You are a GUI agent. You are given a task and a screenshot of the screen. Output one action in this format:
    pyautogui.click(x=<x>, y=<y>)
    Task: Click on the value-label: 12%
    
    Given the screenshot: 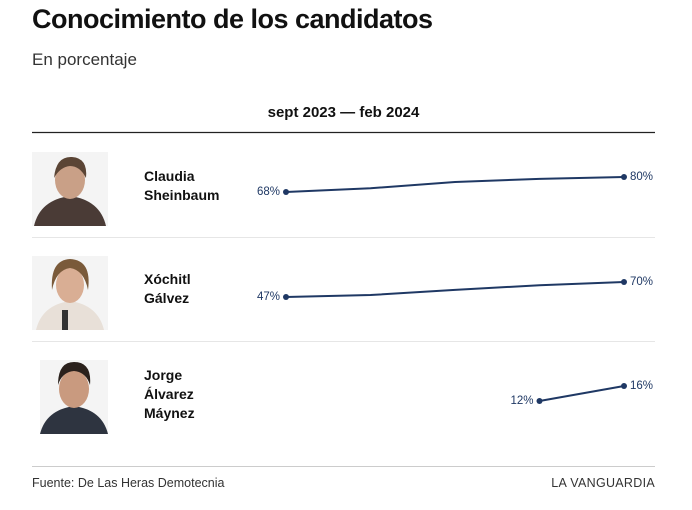 What is the action you would take?
    pyautogui.click(x=521, y=401)
    